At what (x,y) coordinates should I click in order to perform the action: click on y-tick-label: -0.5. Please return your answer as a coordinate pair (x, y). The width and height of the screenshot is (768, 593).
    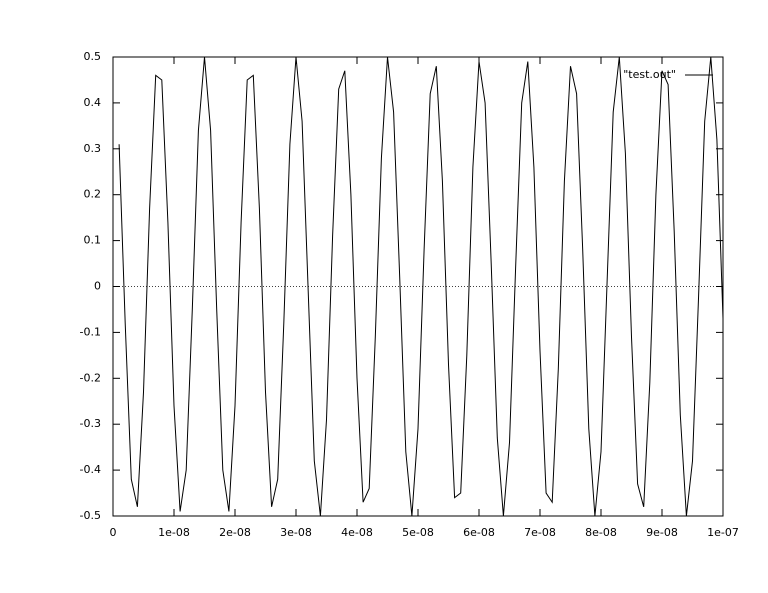
    Looking at the image, I should click on (90, 515).